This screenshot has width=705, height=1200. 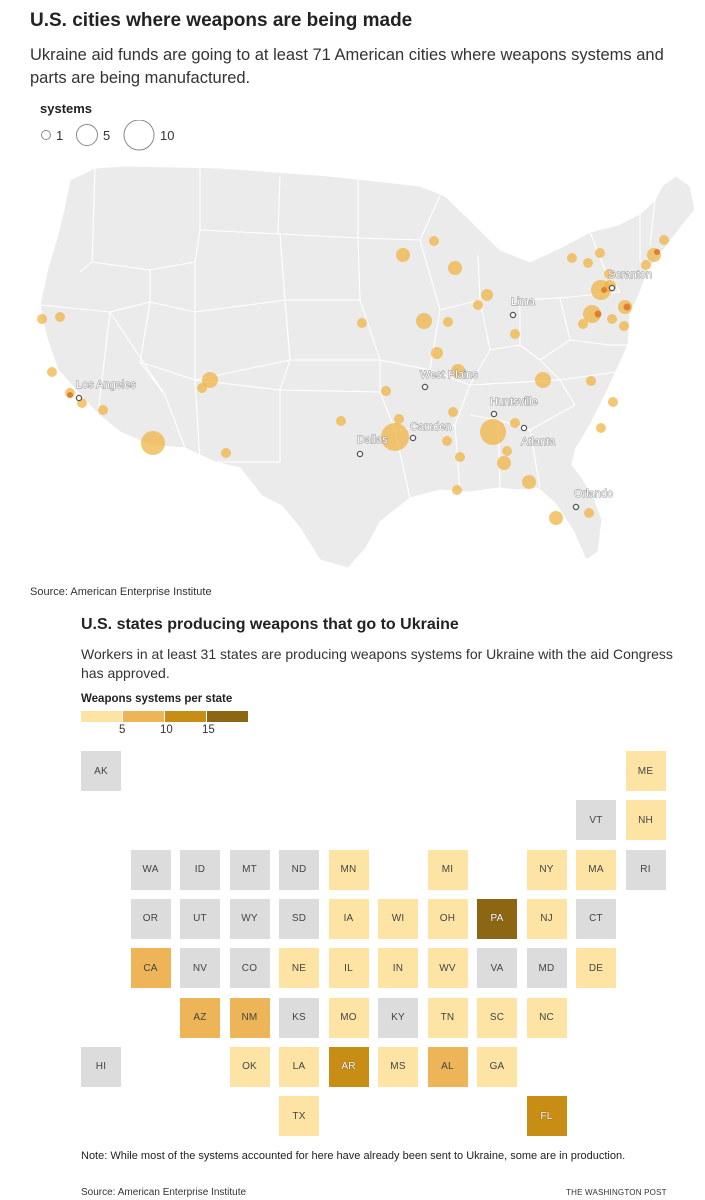 What do you see at coordinates (157, 699) in the screenshot?
I see `color-legend-title: Weapons systems per state` at bounding box center [157, 699].